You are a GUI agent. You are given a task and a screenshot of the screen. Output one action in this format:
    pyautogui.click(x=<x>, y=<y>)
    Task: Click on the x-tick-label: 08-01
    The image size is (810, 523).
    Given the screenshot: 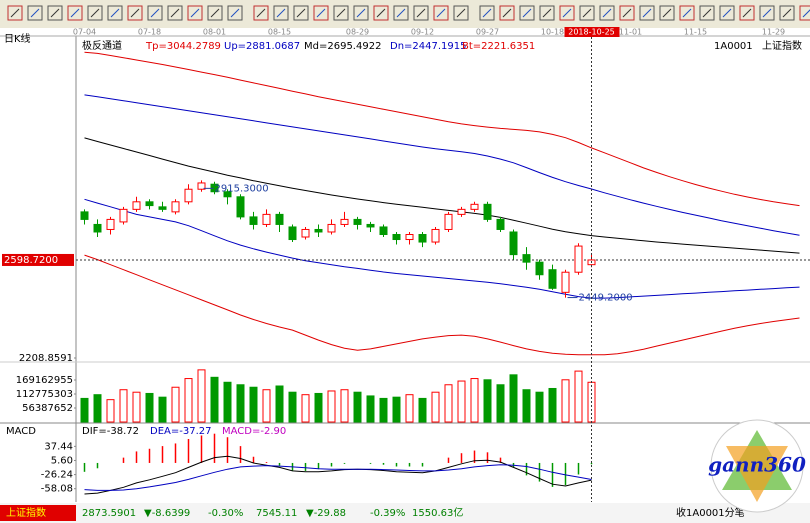 What is the action you would take?
    pyautogui.click(x=214, y=32)
    